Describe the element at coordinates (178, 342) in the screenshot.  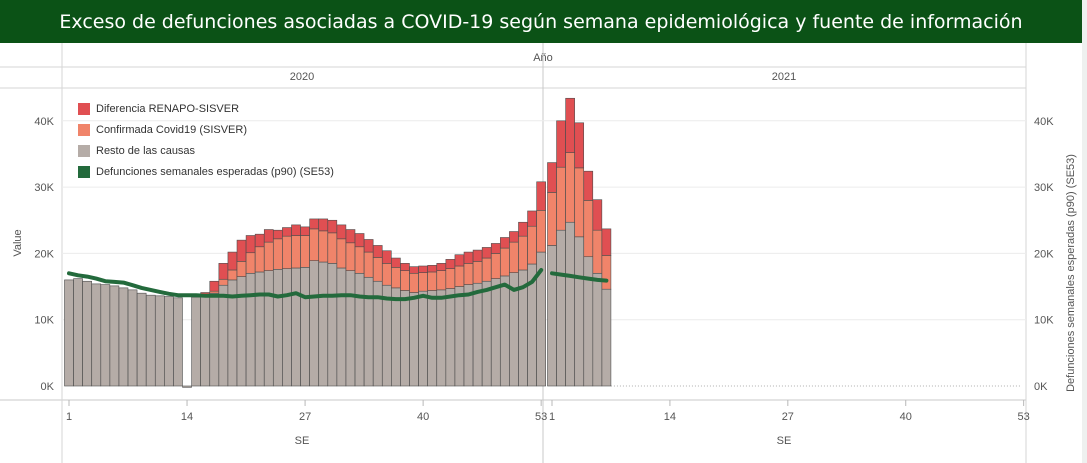
I see `bar-resto-2020-se13` at that location.